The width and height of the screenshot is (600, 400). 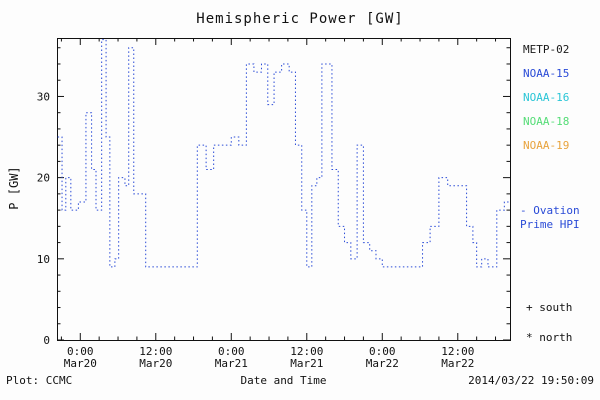 I want to click on x-axis-title: Date and Time, so click(x=283, y=380).